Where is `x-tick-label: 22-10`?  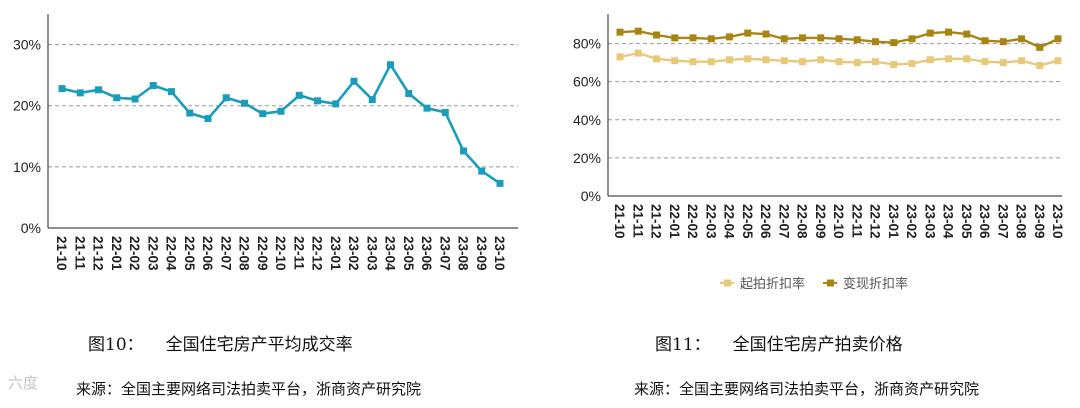 x-tick-label: 22-10 is located at coordinates (838, 221).